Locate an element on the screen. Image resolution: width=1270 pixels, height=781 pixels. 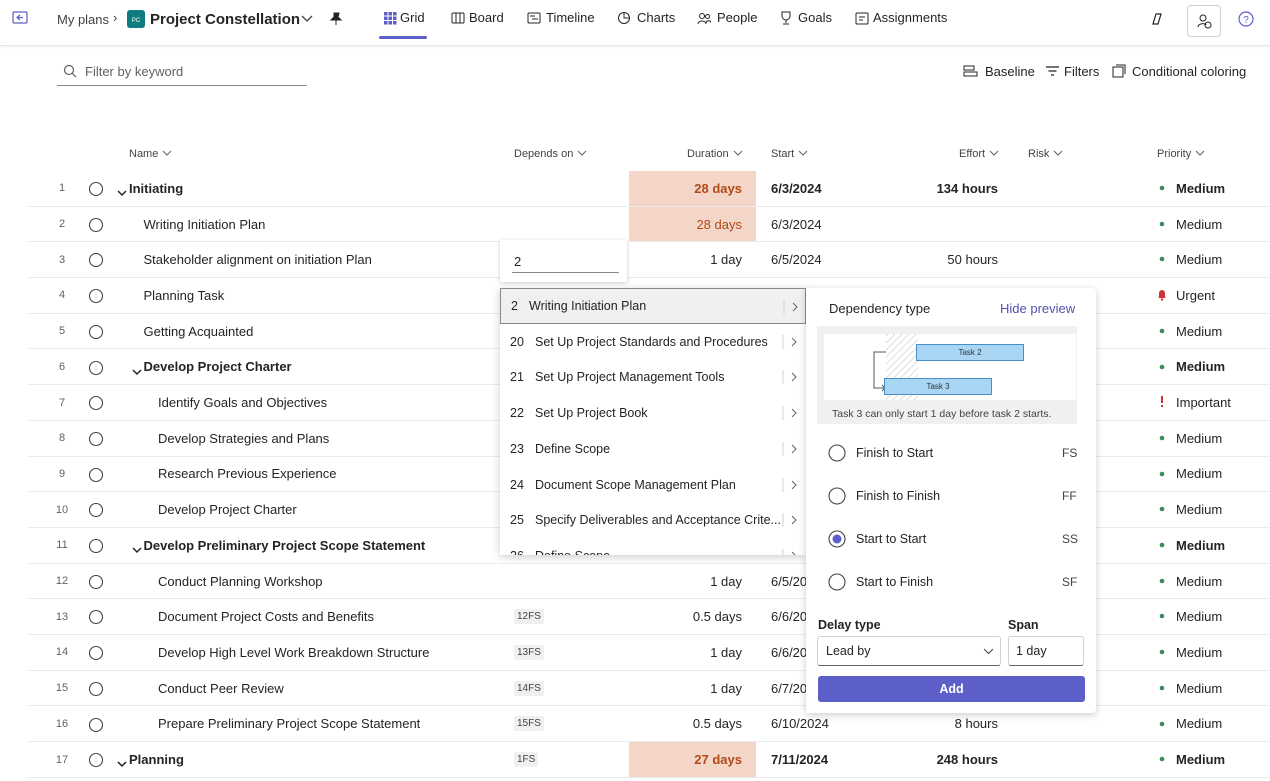
tab: Charts is located at coordinates (656, 17).